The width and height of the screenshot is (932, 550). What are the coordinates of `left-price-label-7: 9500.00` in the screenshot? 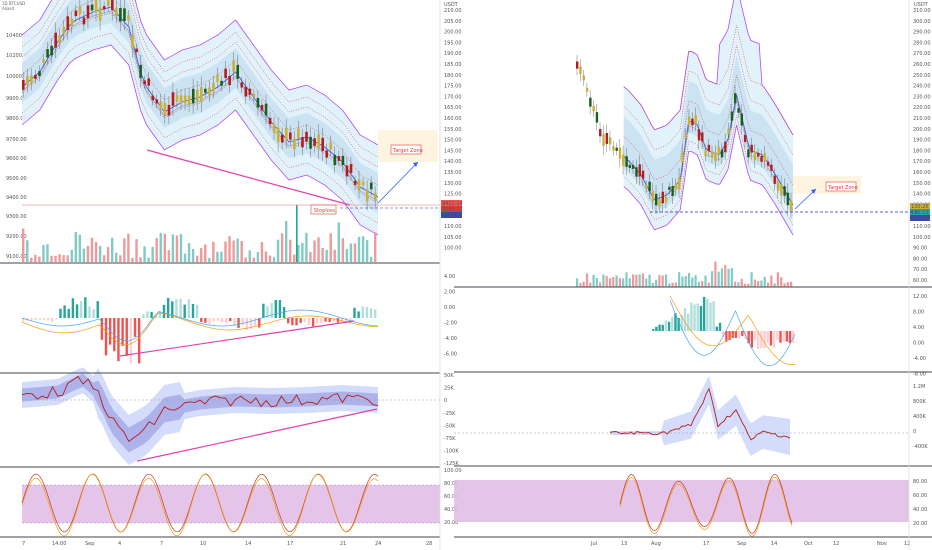 It's located at (16, 179).